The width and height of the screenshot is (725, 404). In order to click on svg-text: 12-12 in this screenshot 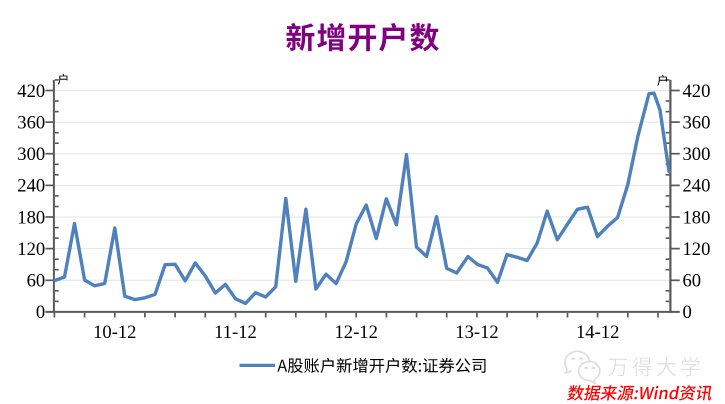, I will do `click(356, 332)`.